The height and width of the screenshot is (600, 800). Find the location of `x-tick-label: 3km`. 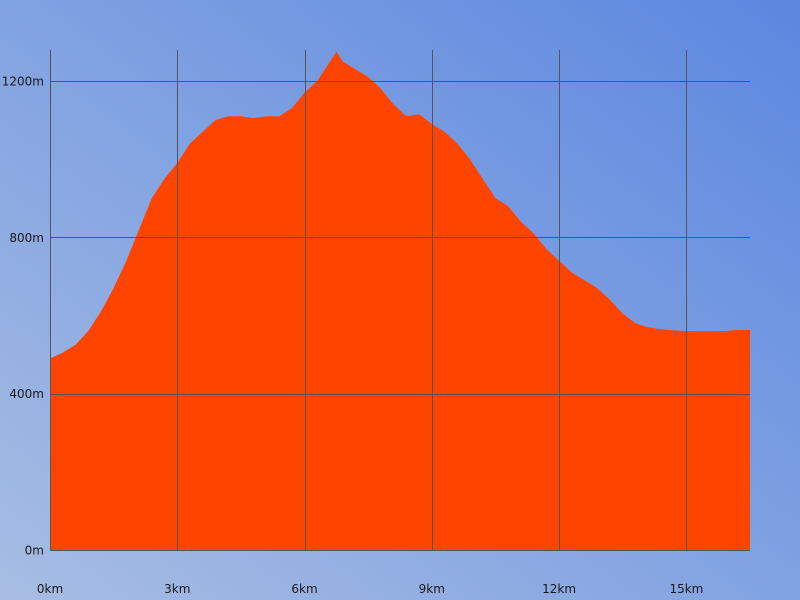

x-tick-label: 3km is located at coordinates (177, 589).